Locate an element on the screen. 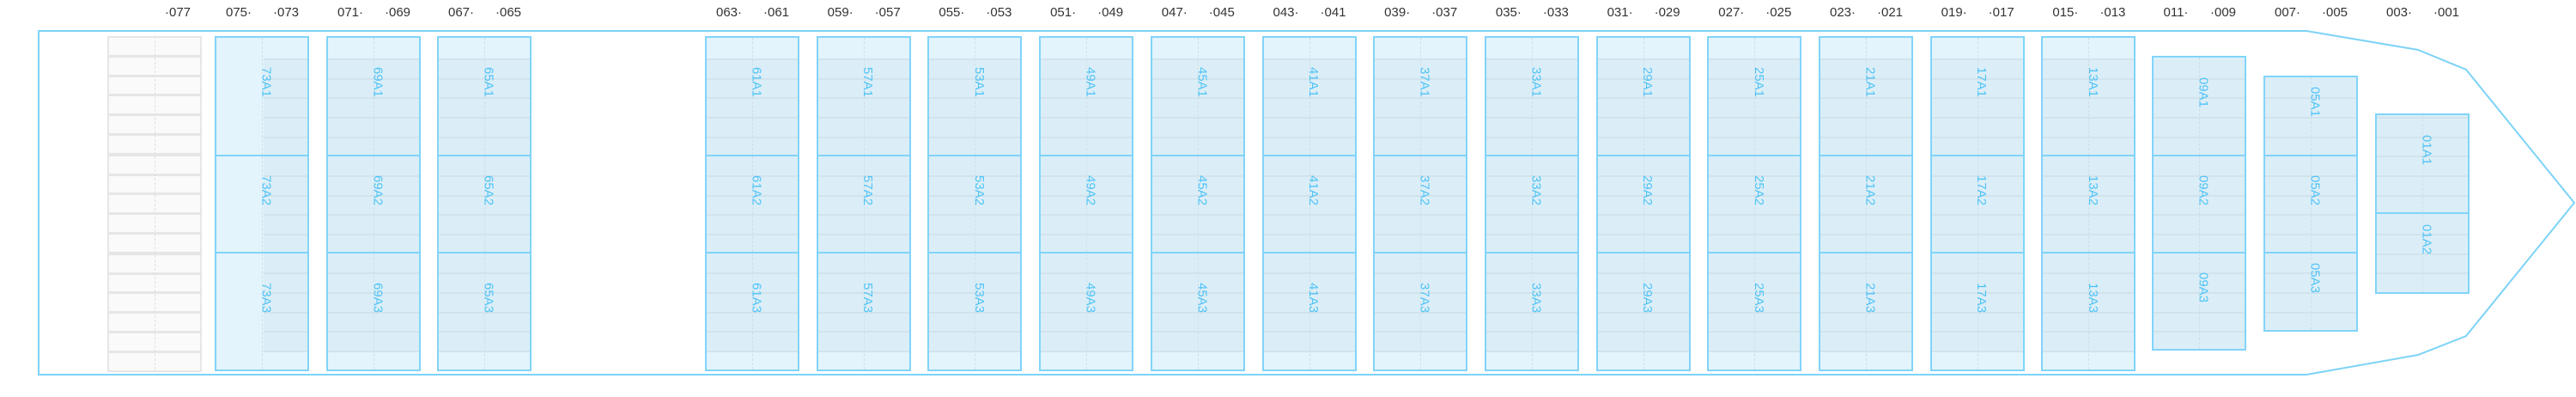 This screenshot has height=397, width=2576. hold-57A2: 57A2 is located at coordinates (863, 204).